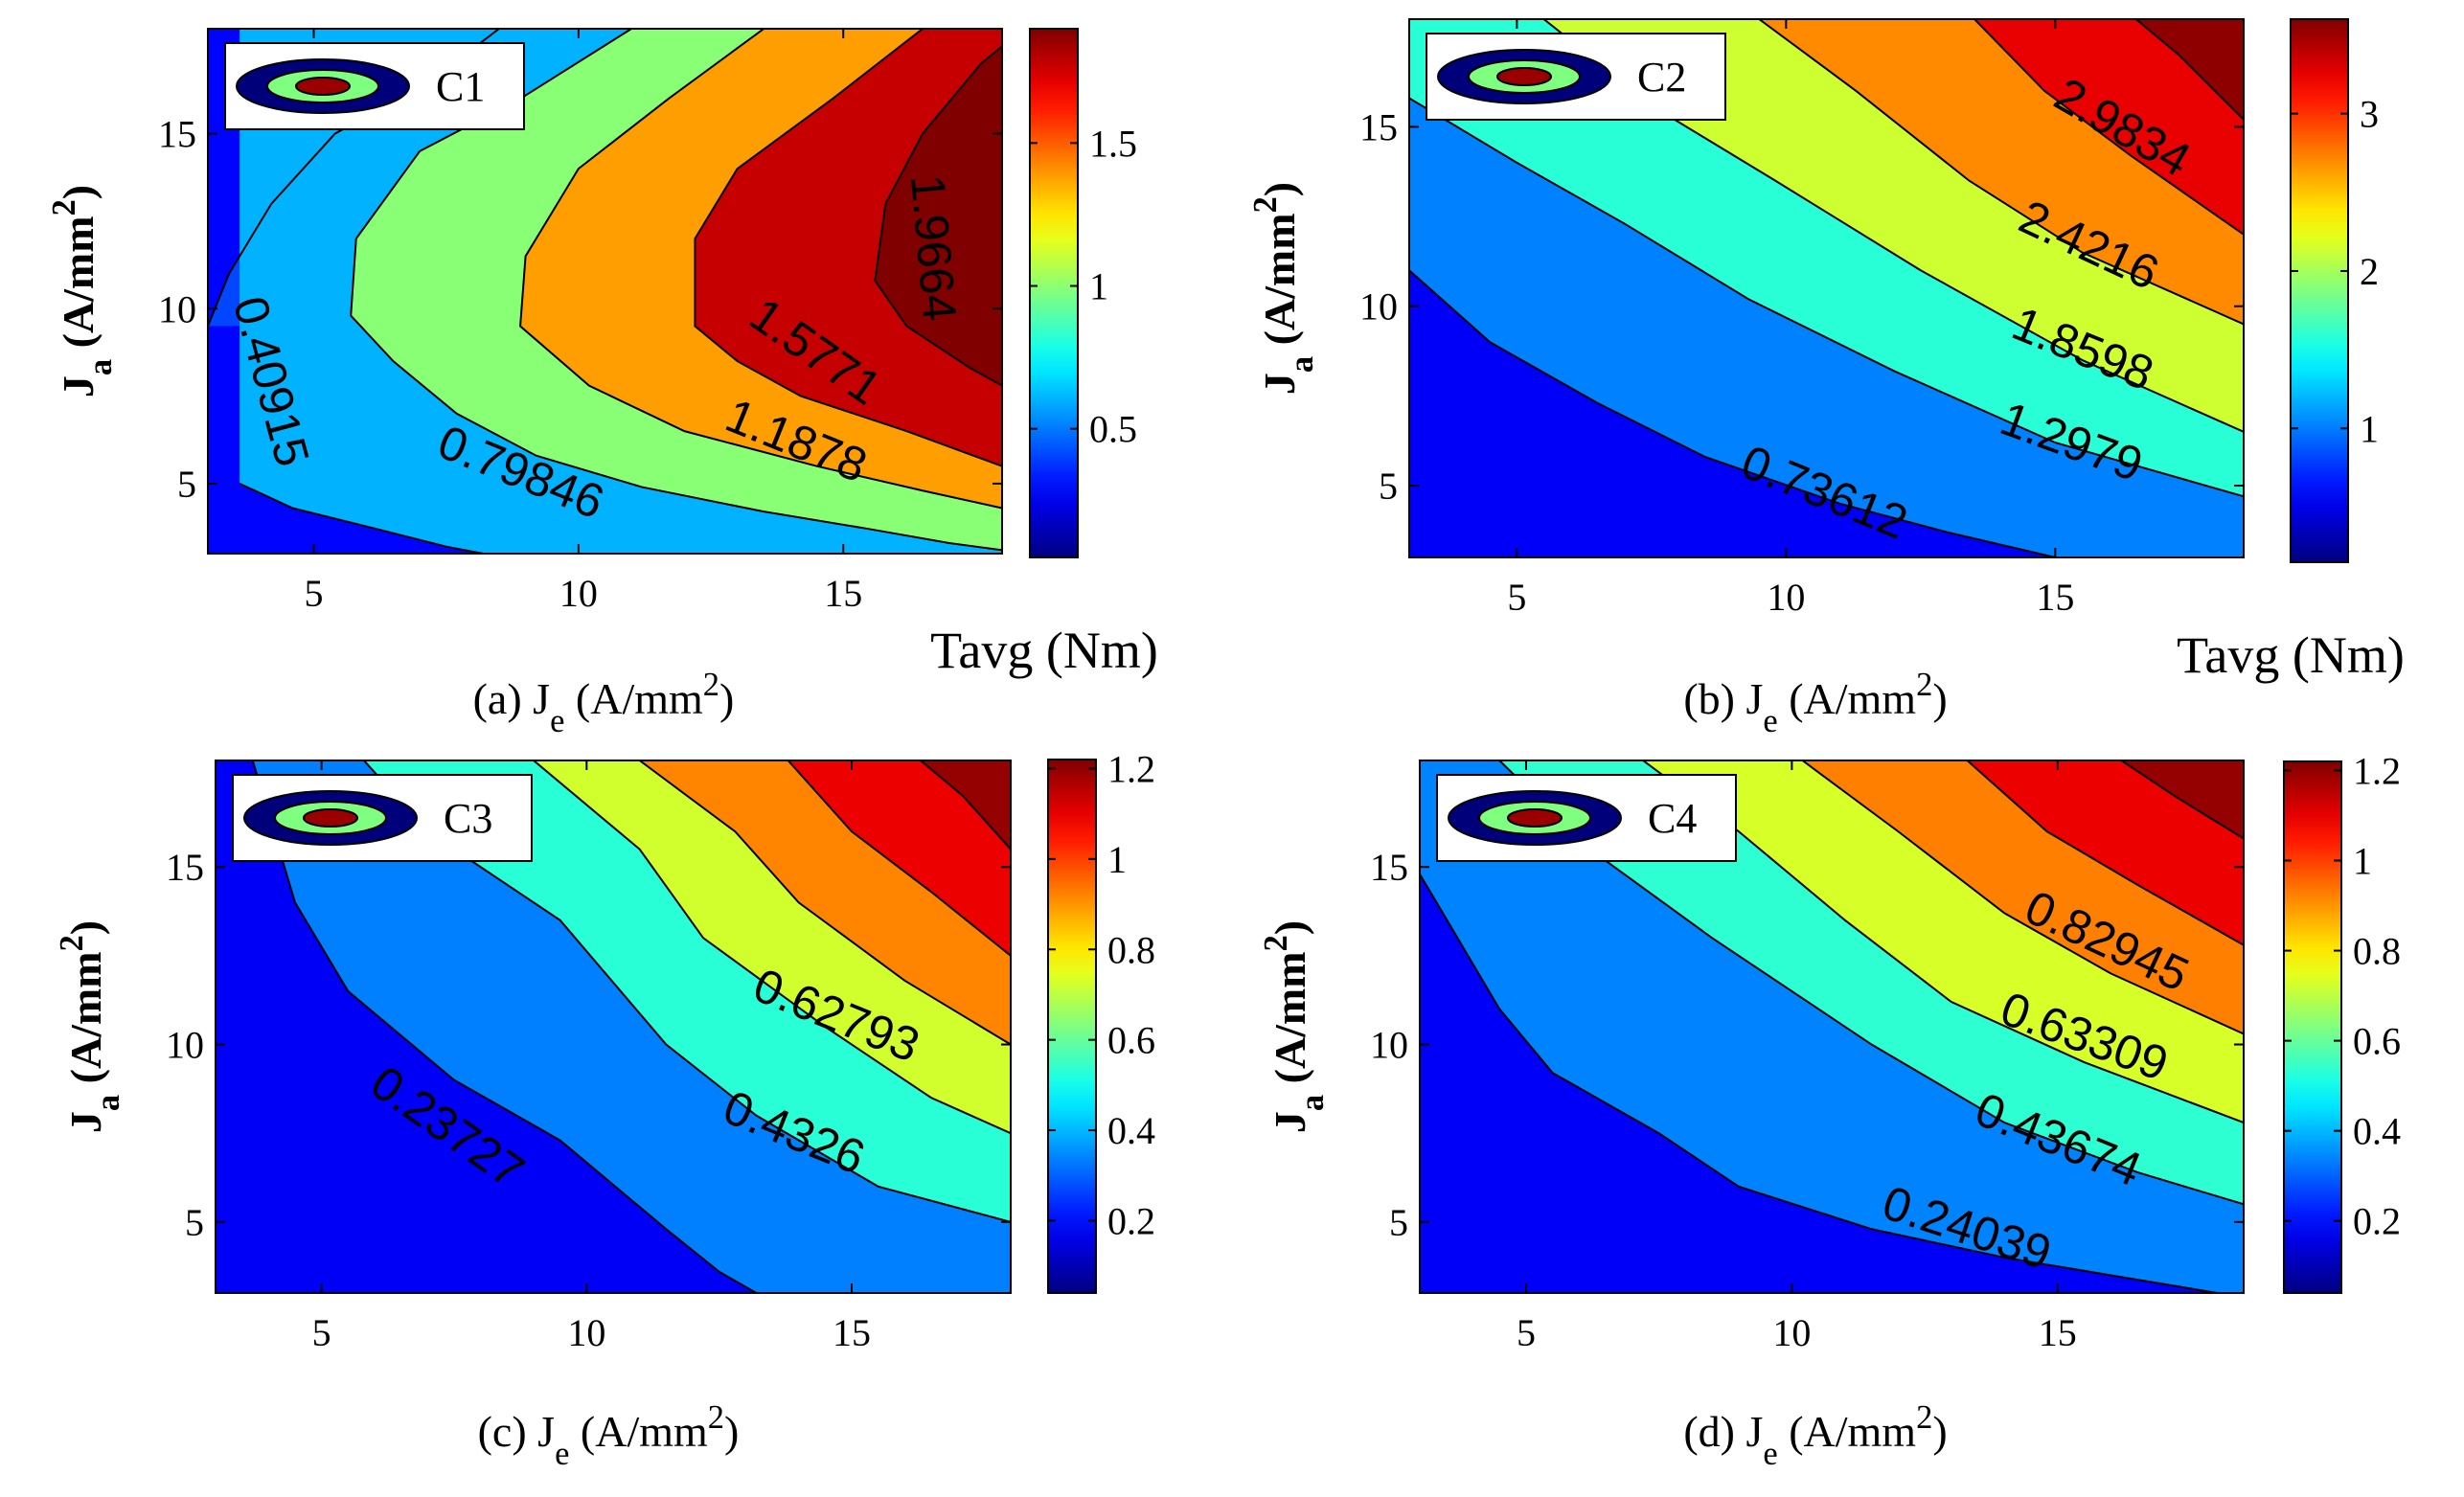 The image size is (2464, 1497). I want to click on colorbar-tick-label: 1.2, so click(2377, 770).